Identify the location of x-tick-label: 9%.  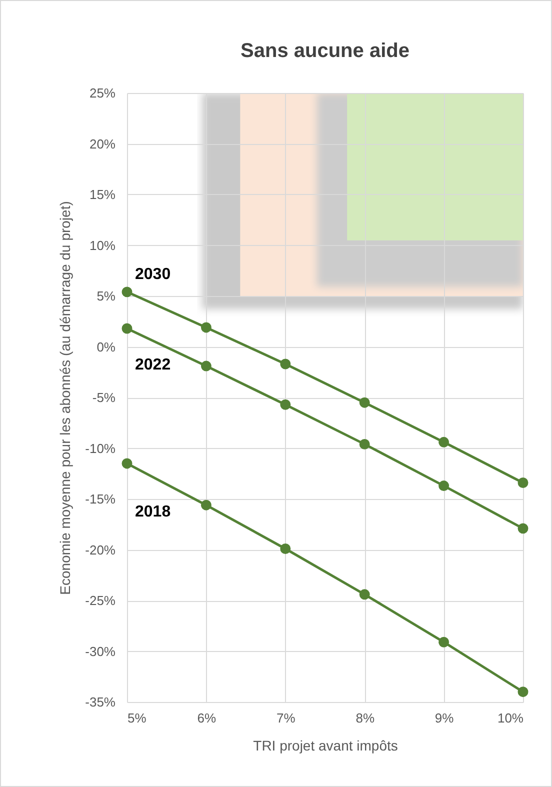
(444, 718).